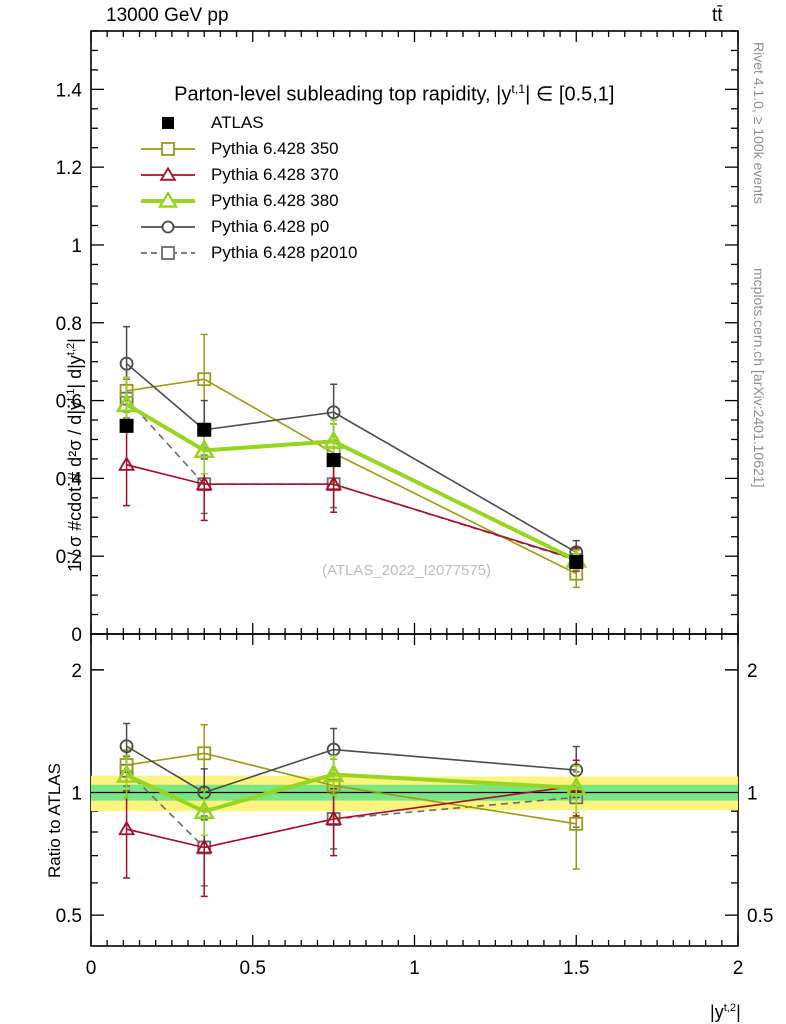 This screenshot has width=786, height=1024. What do you see at coordinates (275, 148) in the screenshot?
I see `legend-item-label: Pythia 6.428 350` at bounding box center [275, 148].